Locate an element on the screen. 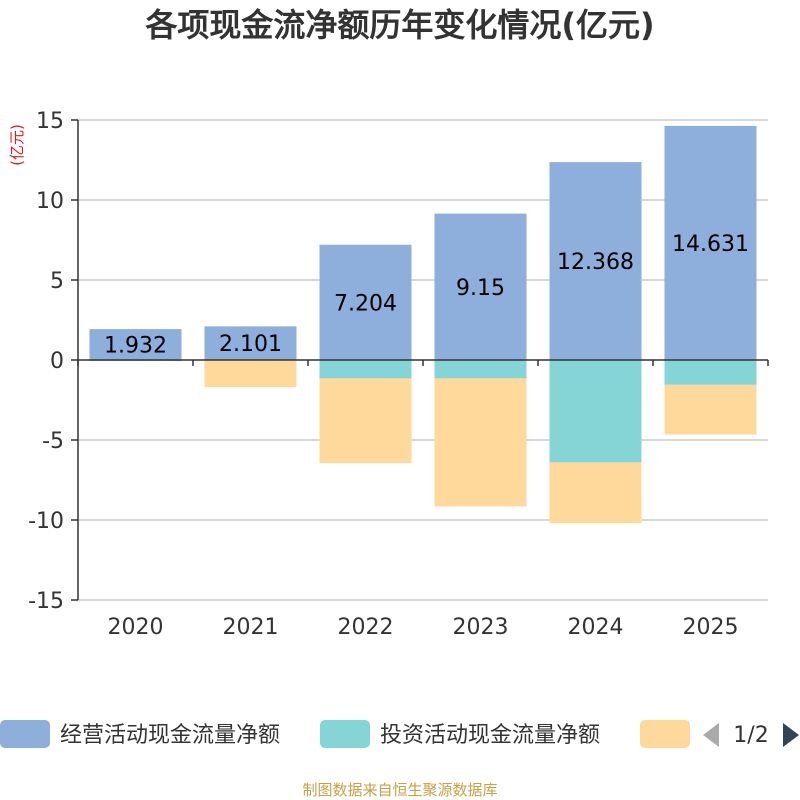  x-tick-label: 2025 is located at coordinates (711, 627).